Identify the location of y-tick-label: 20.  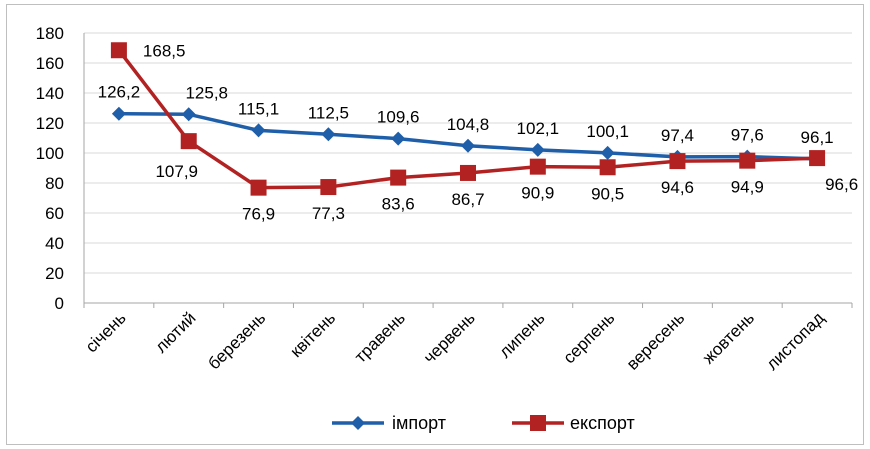
(54, 273).